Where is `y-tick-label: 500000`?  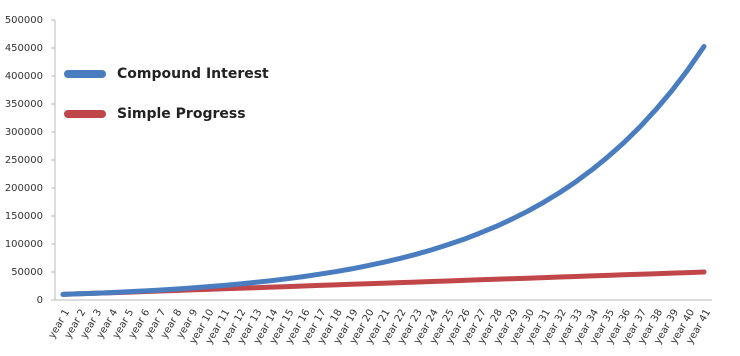 y-tick-label: 500000 is located at coordinates (24, 20).